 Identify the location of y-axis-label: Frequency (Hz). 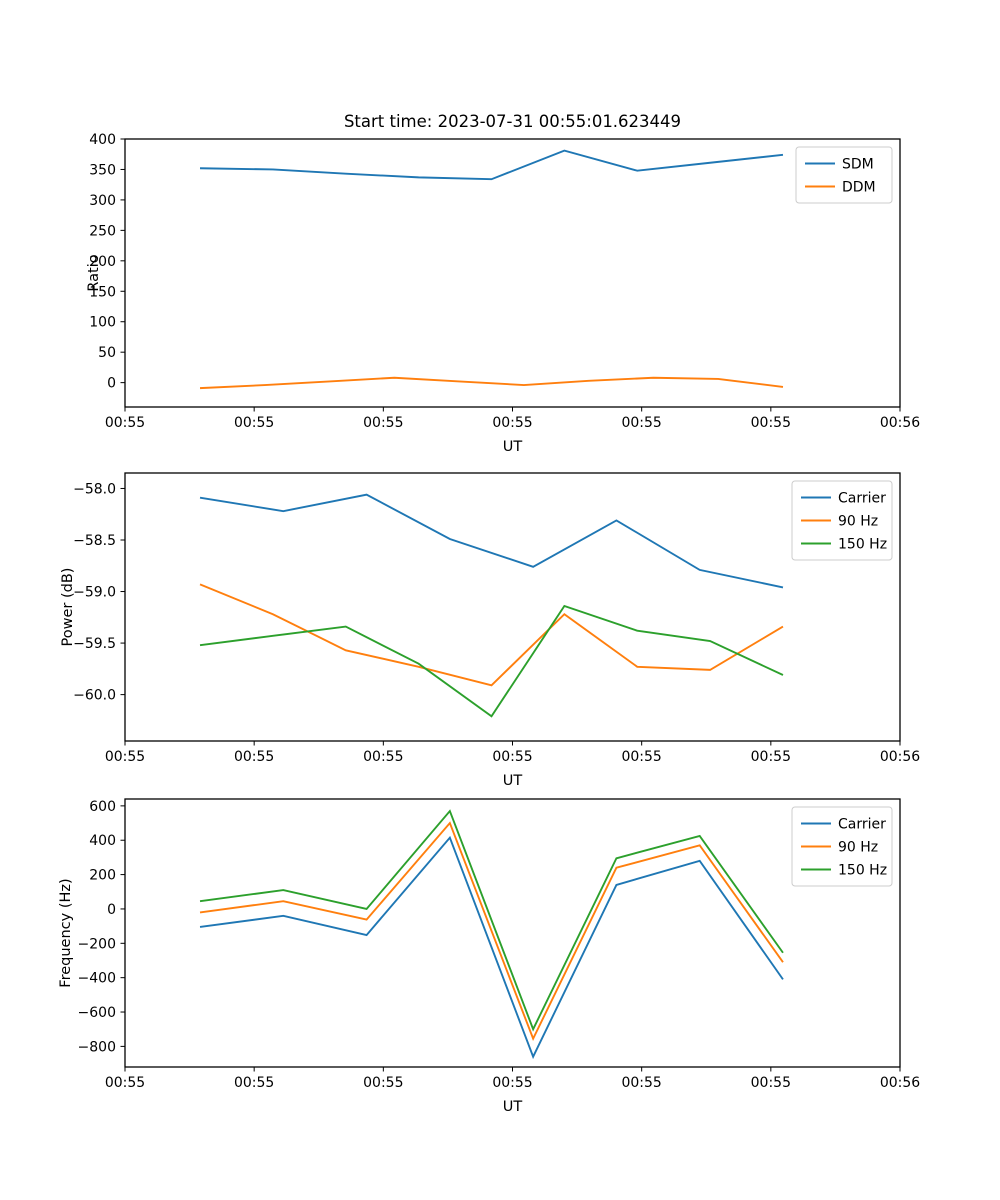
(66, 932).